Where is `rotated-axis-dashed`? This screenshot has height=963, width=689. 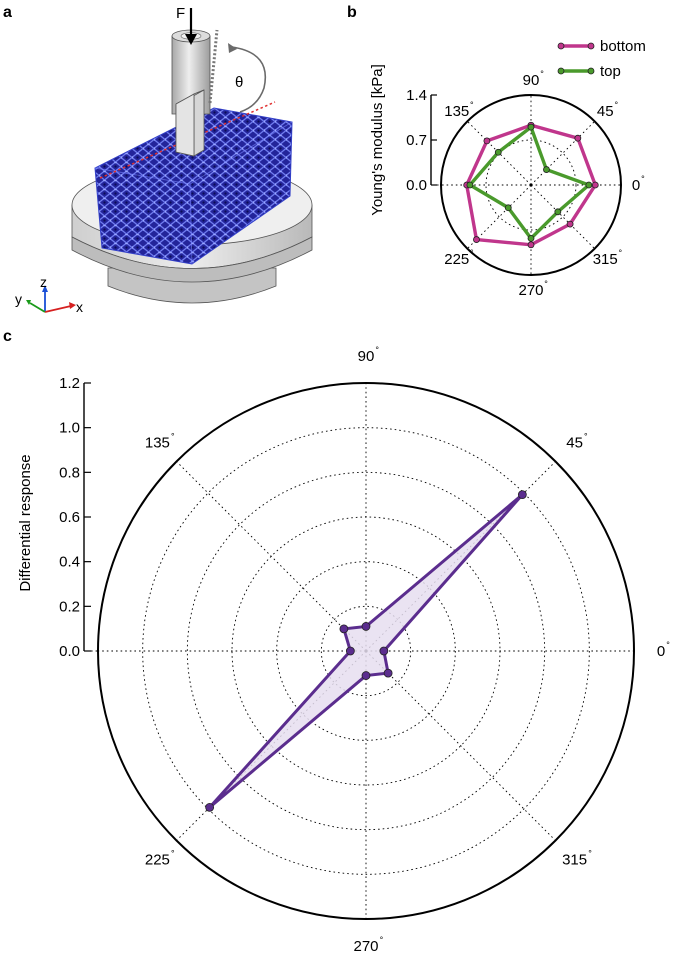
rotated-axis-dashed is located at coordinates (213, 66).